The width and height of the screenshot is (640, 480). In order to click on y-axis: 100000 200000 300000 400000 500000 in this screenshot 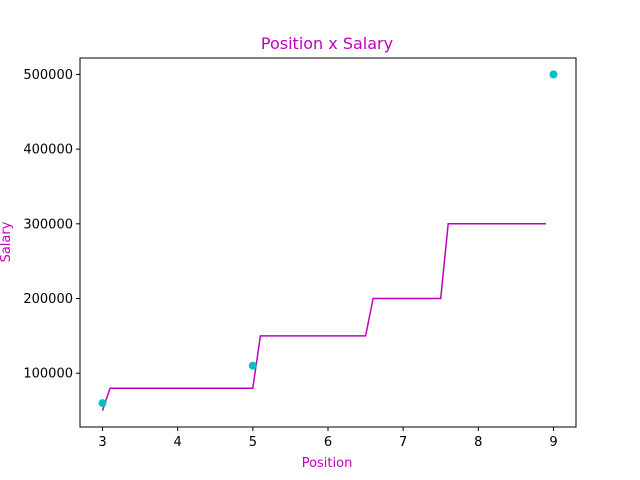, I will do `click(51, 225)`.